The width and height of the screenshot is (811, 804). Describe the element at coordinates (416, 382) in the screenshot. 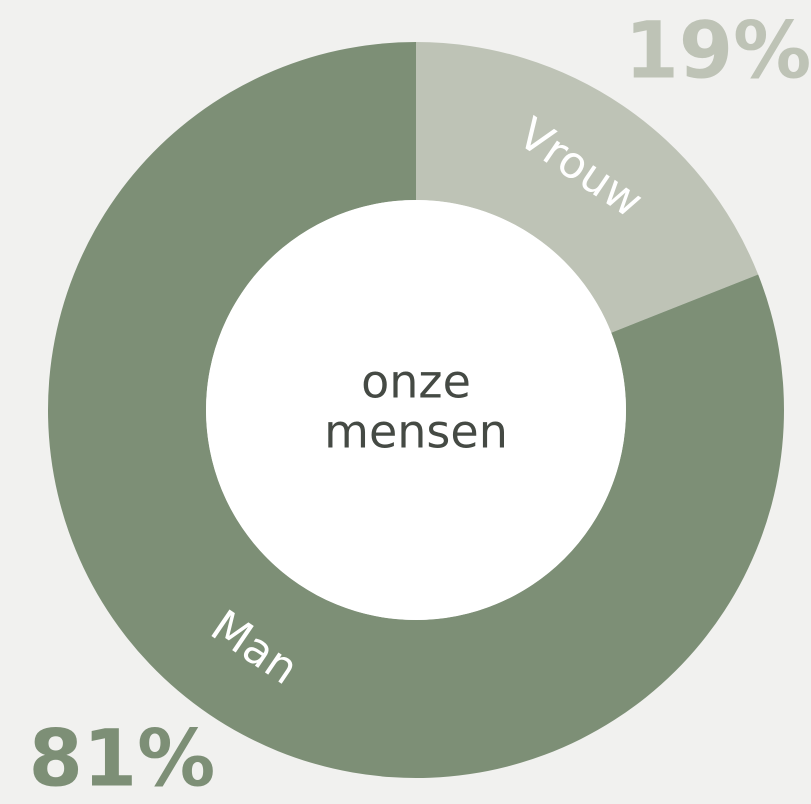

I see `center-label: onze` at that location.